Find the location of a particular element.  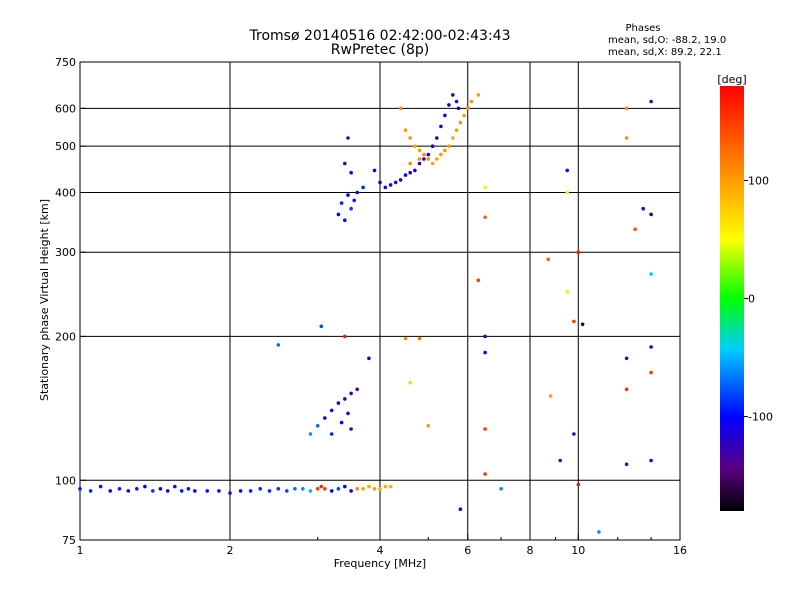

x-axis-ticks: 1 2 4 6 8 10 16 is located at coordinates (382, 545).